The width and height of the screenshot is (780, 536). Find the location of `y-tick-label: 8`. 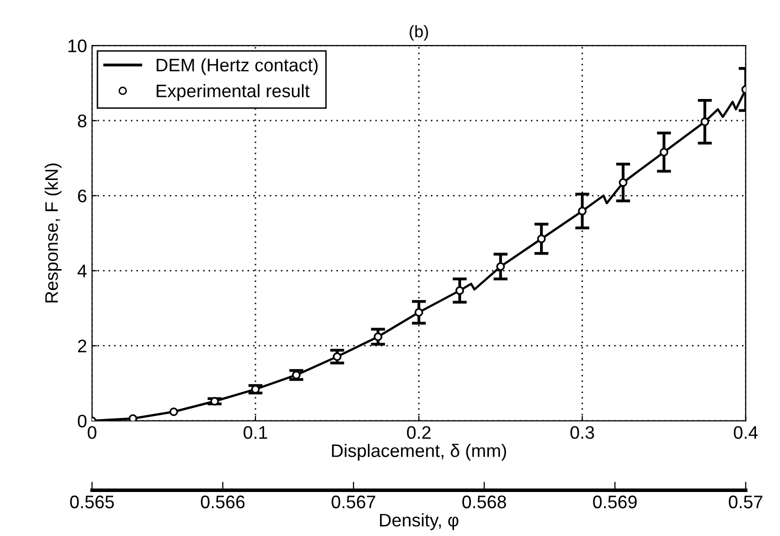

y-tick-label: 8 is located at coordinates (82, 121).